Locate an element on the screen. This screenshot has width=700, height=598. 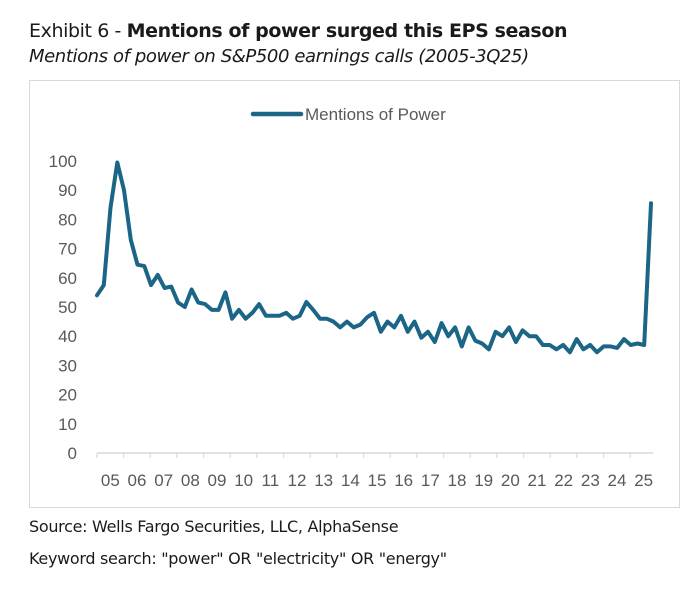
x-tick-label: 19 is located at coordinates (483, 480).